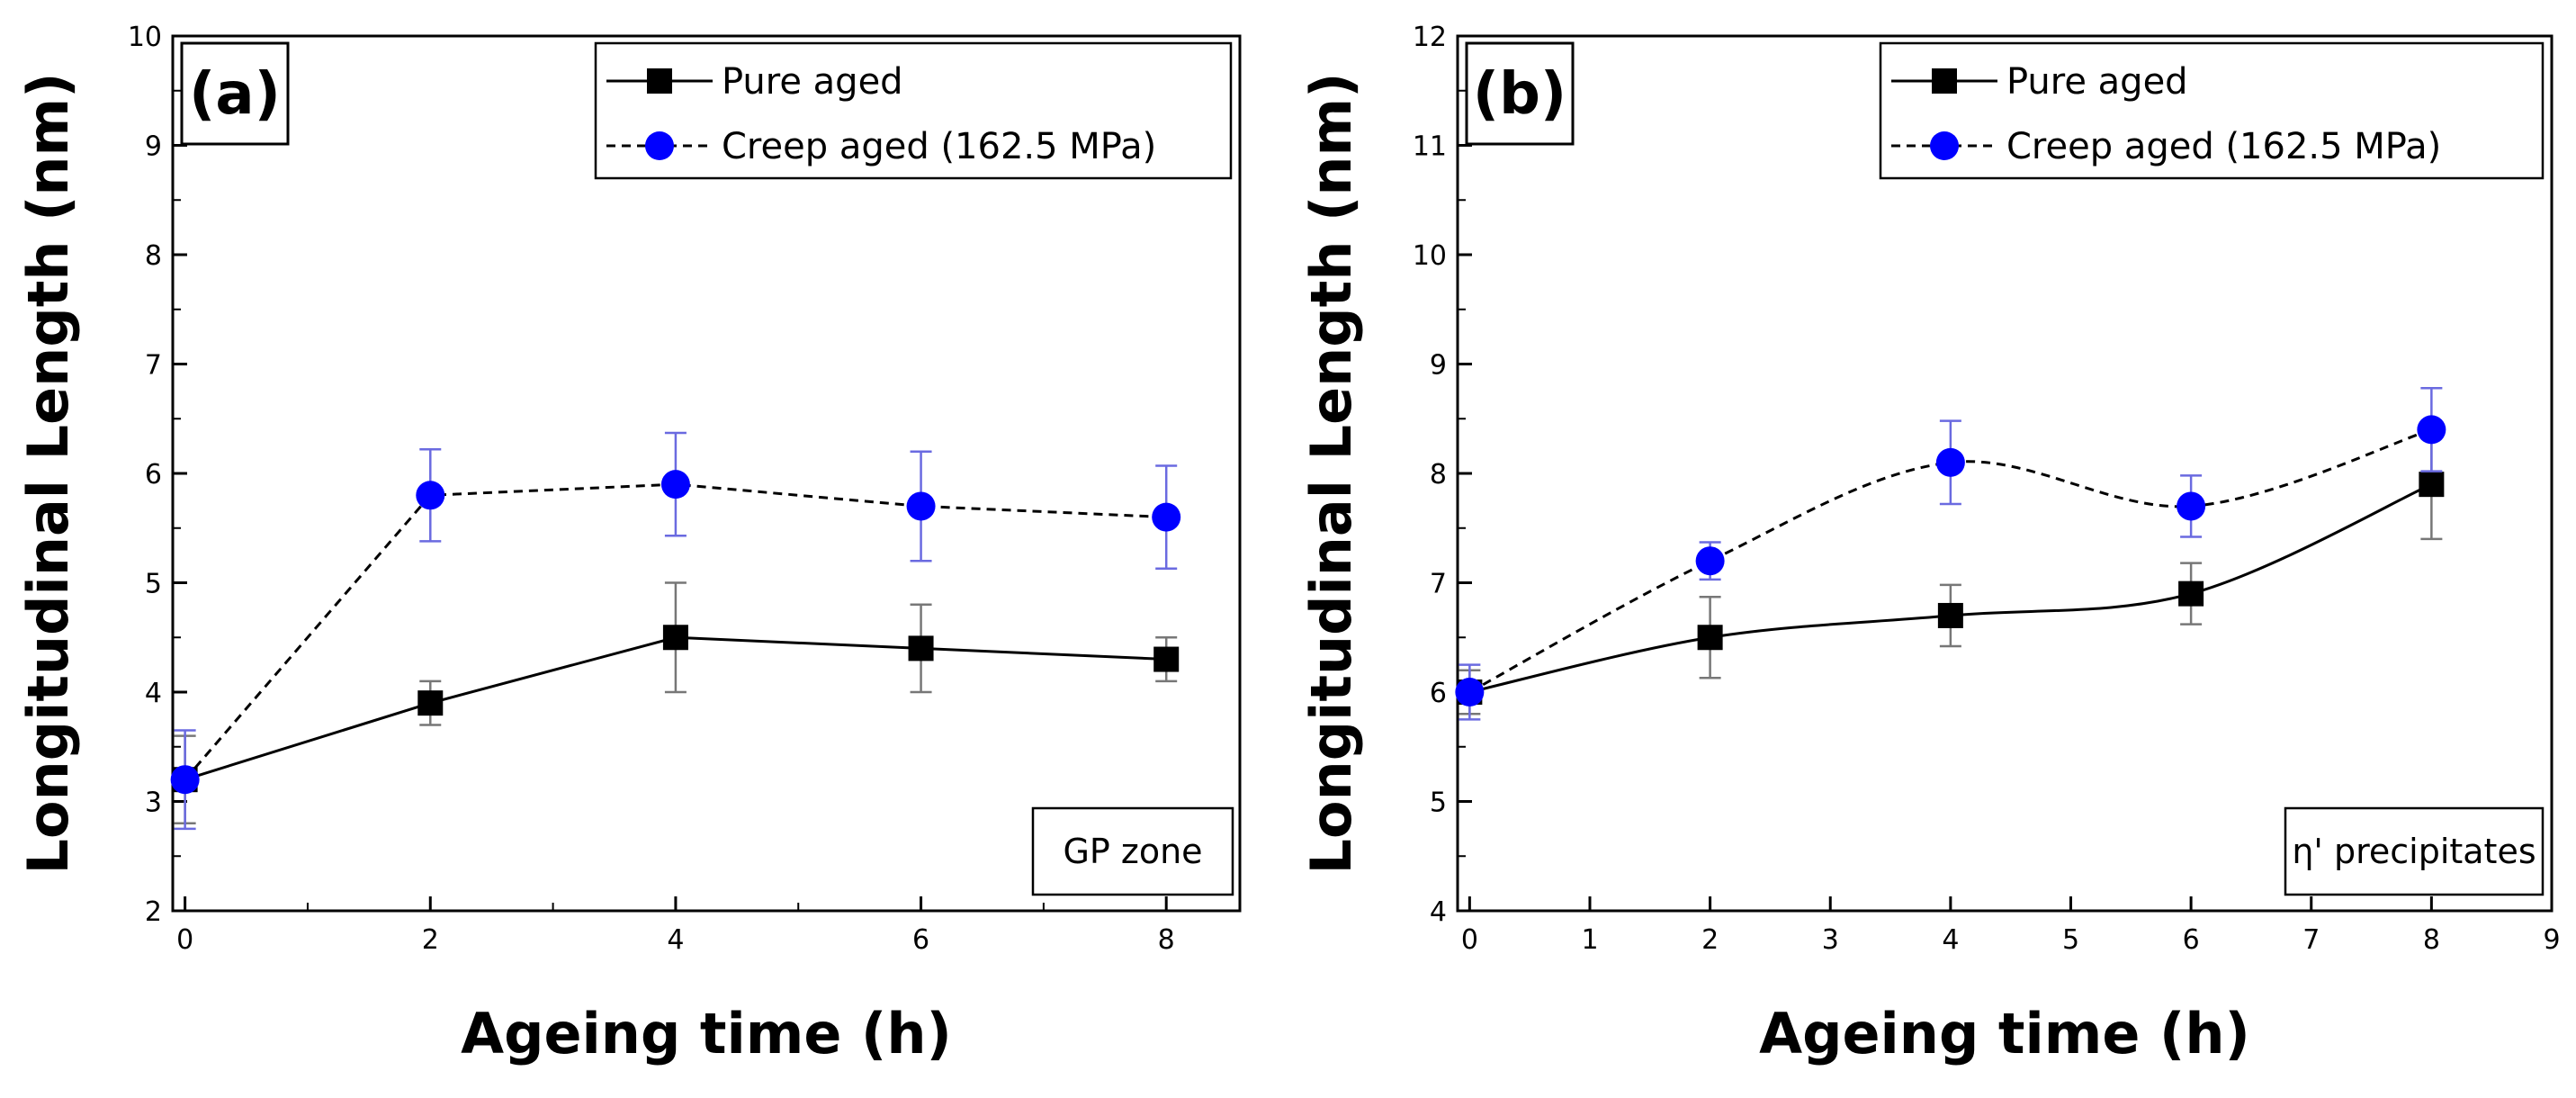 The width and height of the screenshot is (2576, 1098). I want to click on x-tick-label: 5, so click(2071, 940).